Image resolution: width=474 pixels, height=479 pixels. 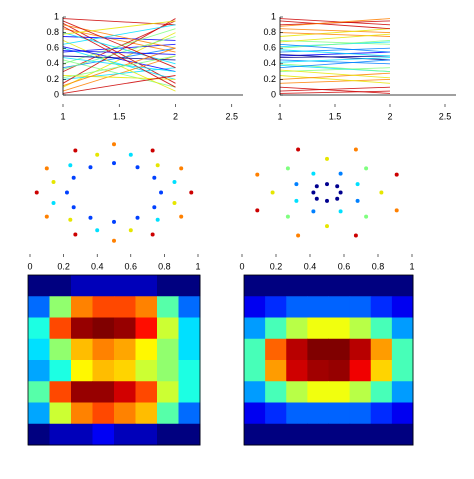 What do you see at coordinates (445, 116) in the screenshot?
I see `x-tick-label: 2.5` at bounding box center [445, 116].